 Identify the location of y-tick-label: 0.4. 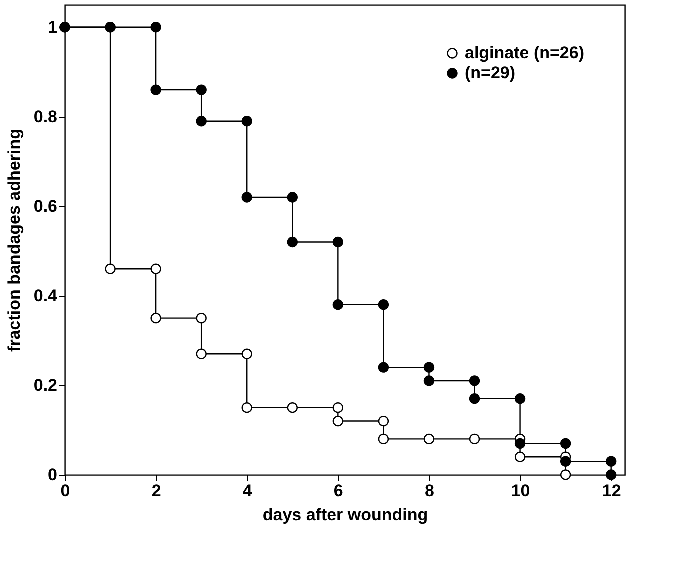
(46, 296).